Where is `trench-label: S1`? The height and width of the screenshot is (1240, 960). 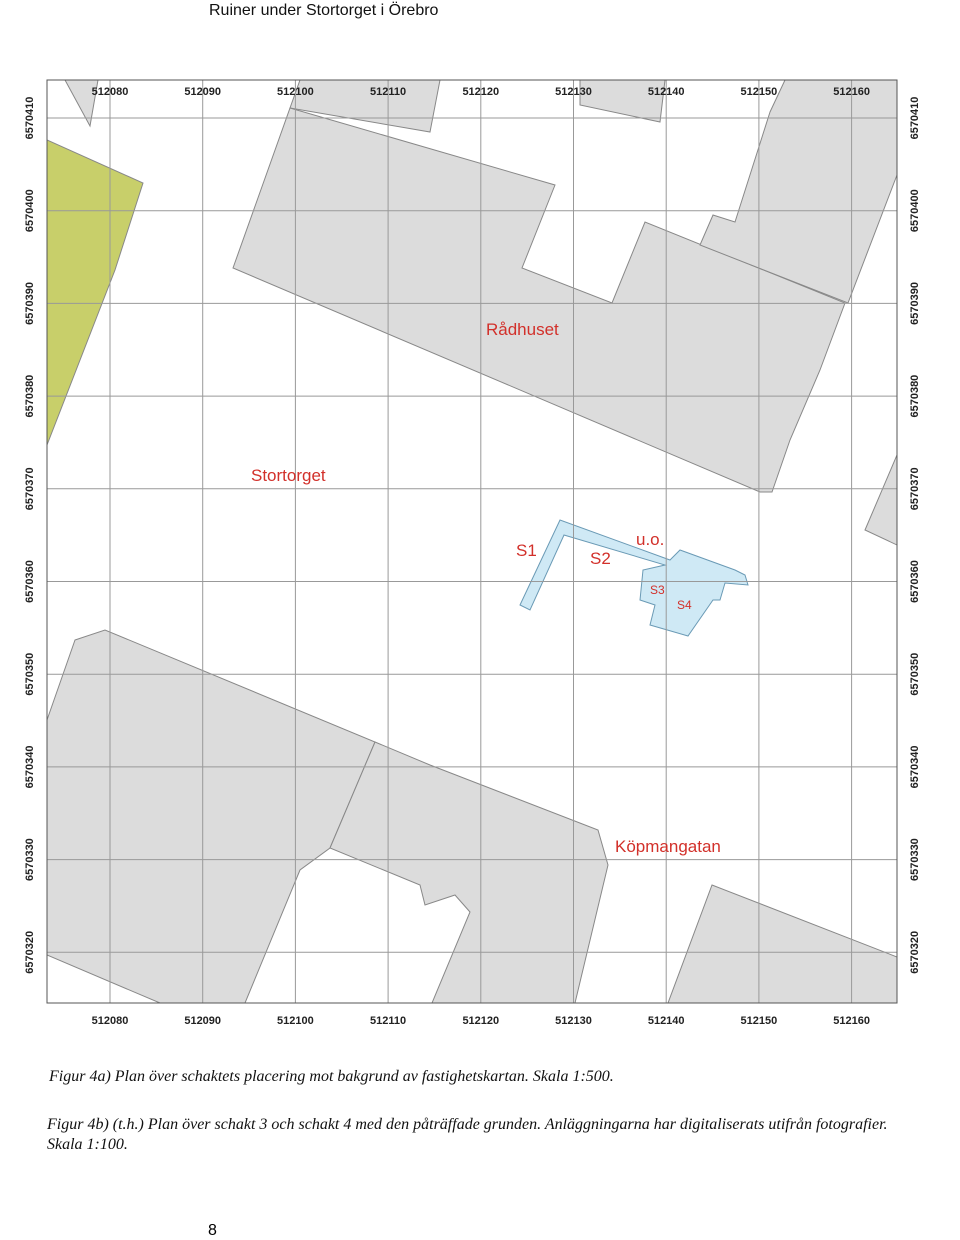
trench-label: S1 is located at coordinates (526, 550).